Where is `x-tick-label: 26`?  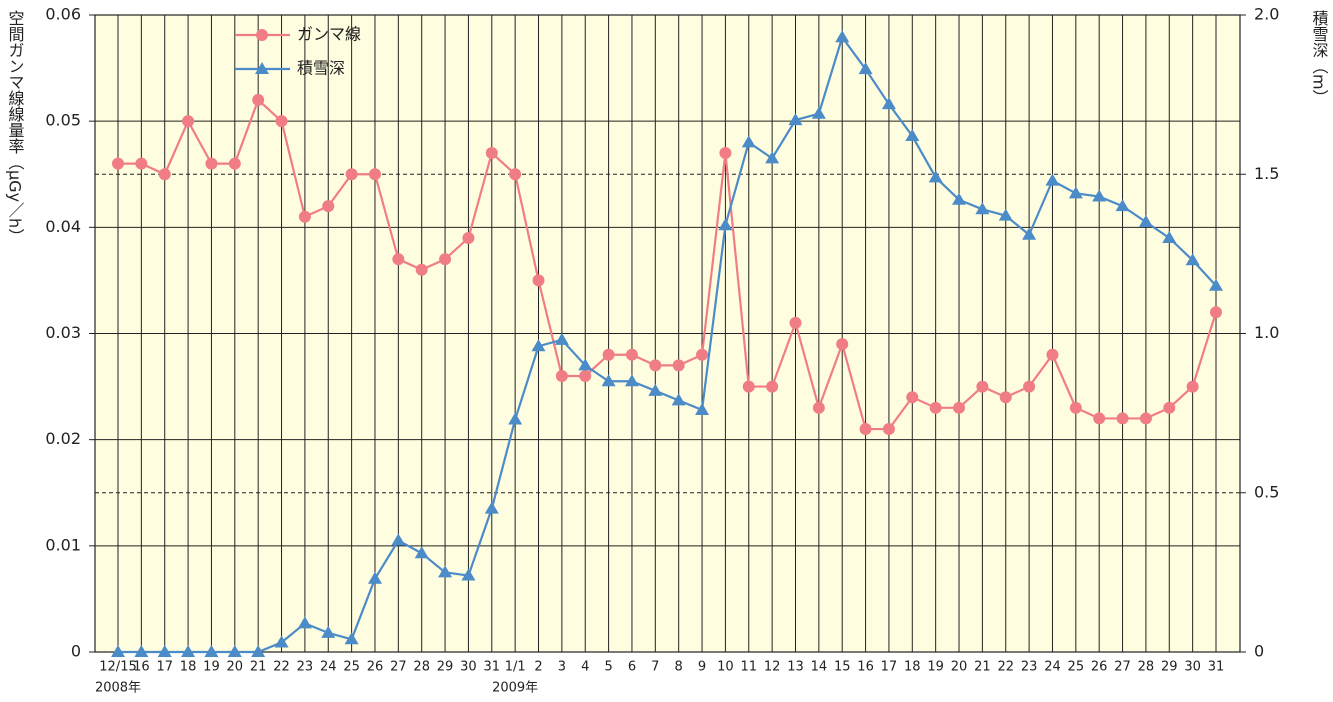
x-tick-label: 26 is located at coordinates (375, 667).